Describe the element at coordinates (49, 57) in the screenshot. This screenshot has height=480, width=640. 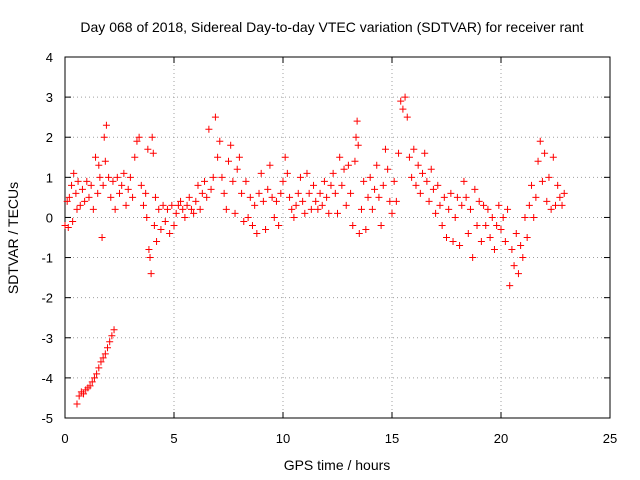
I see `y-tick-label: 4` at that location.